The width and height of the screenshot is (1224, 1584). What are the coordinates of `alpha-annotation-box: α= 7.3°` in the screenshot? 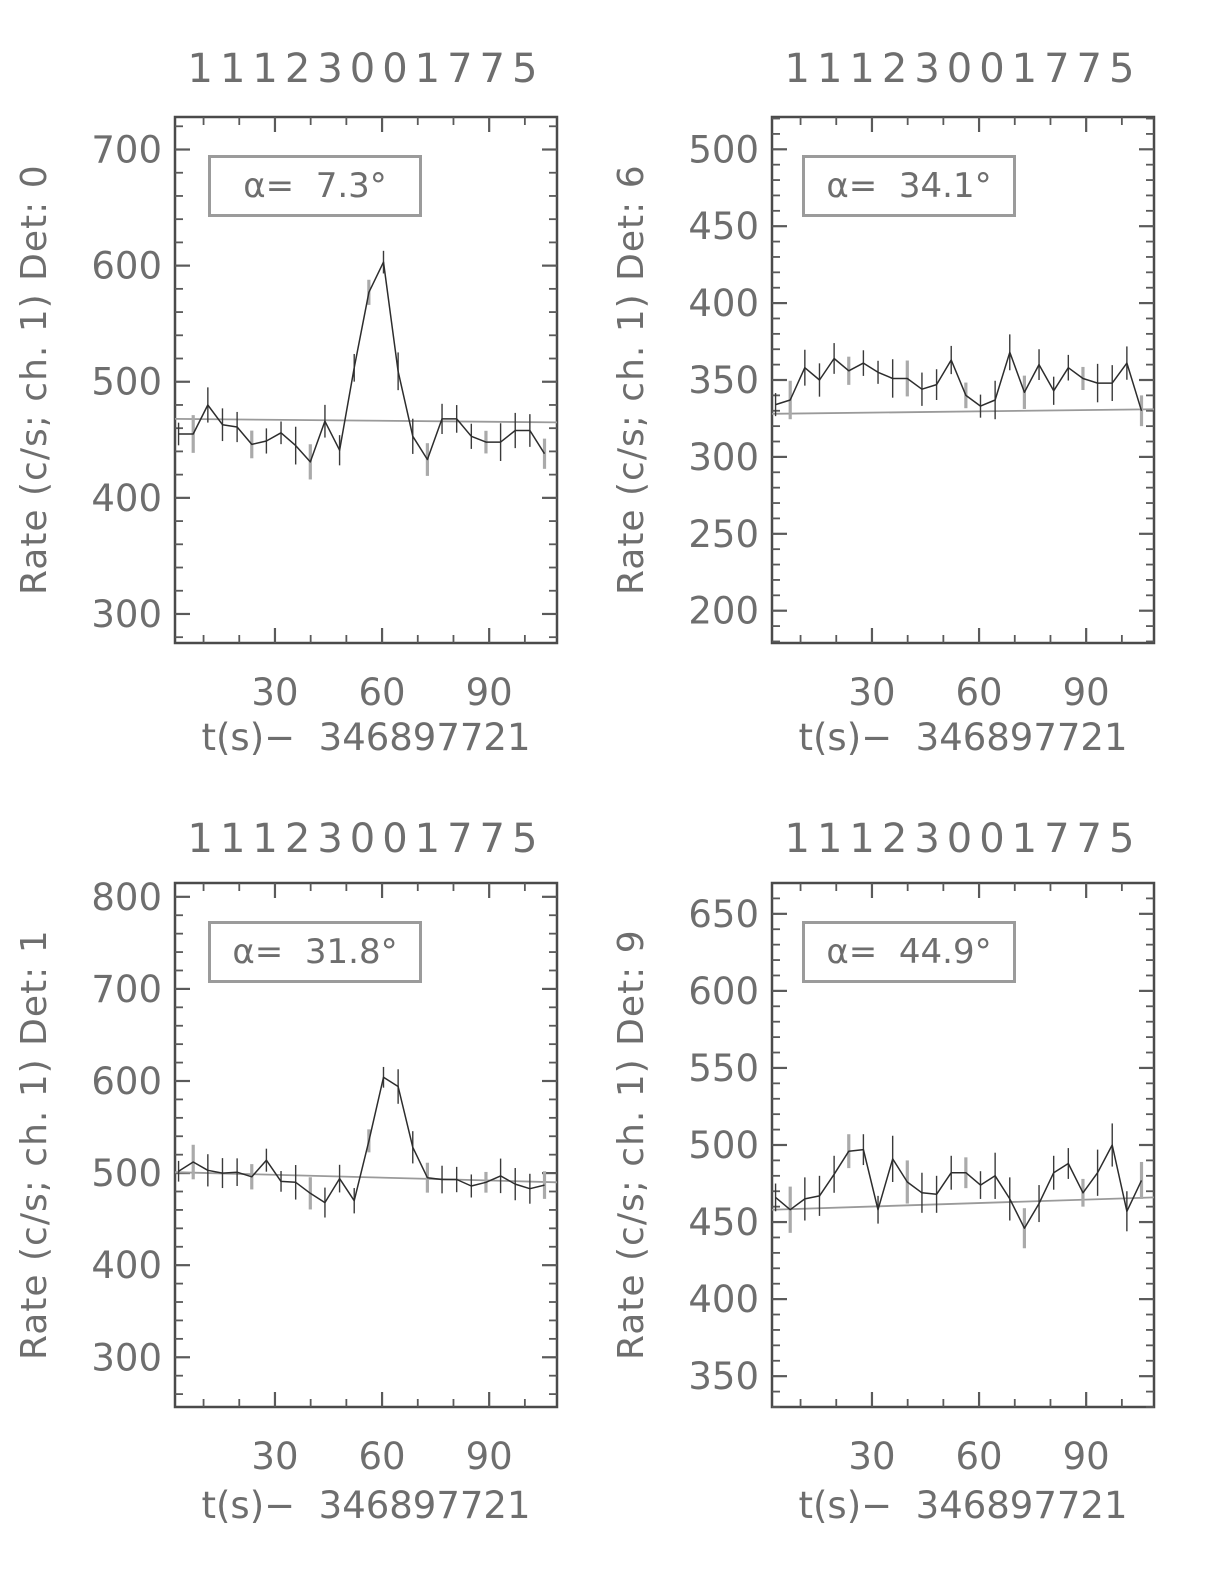 It's located at (315, 186).